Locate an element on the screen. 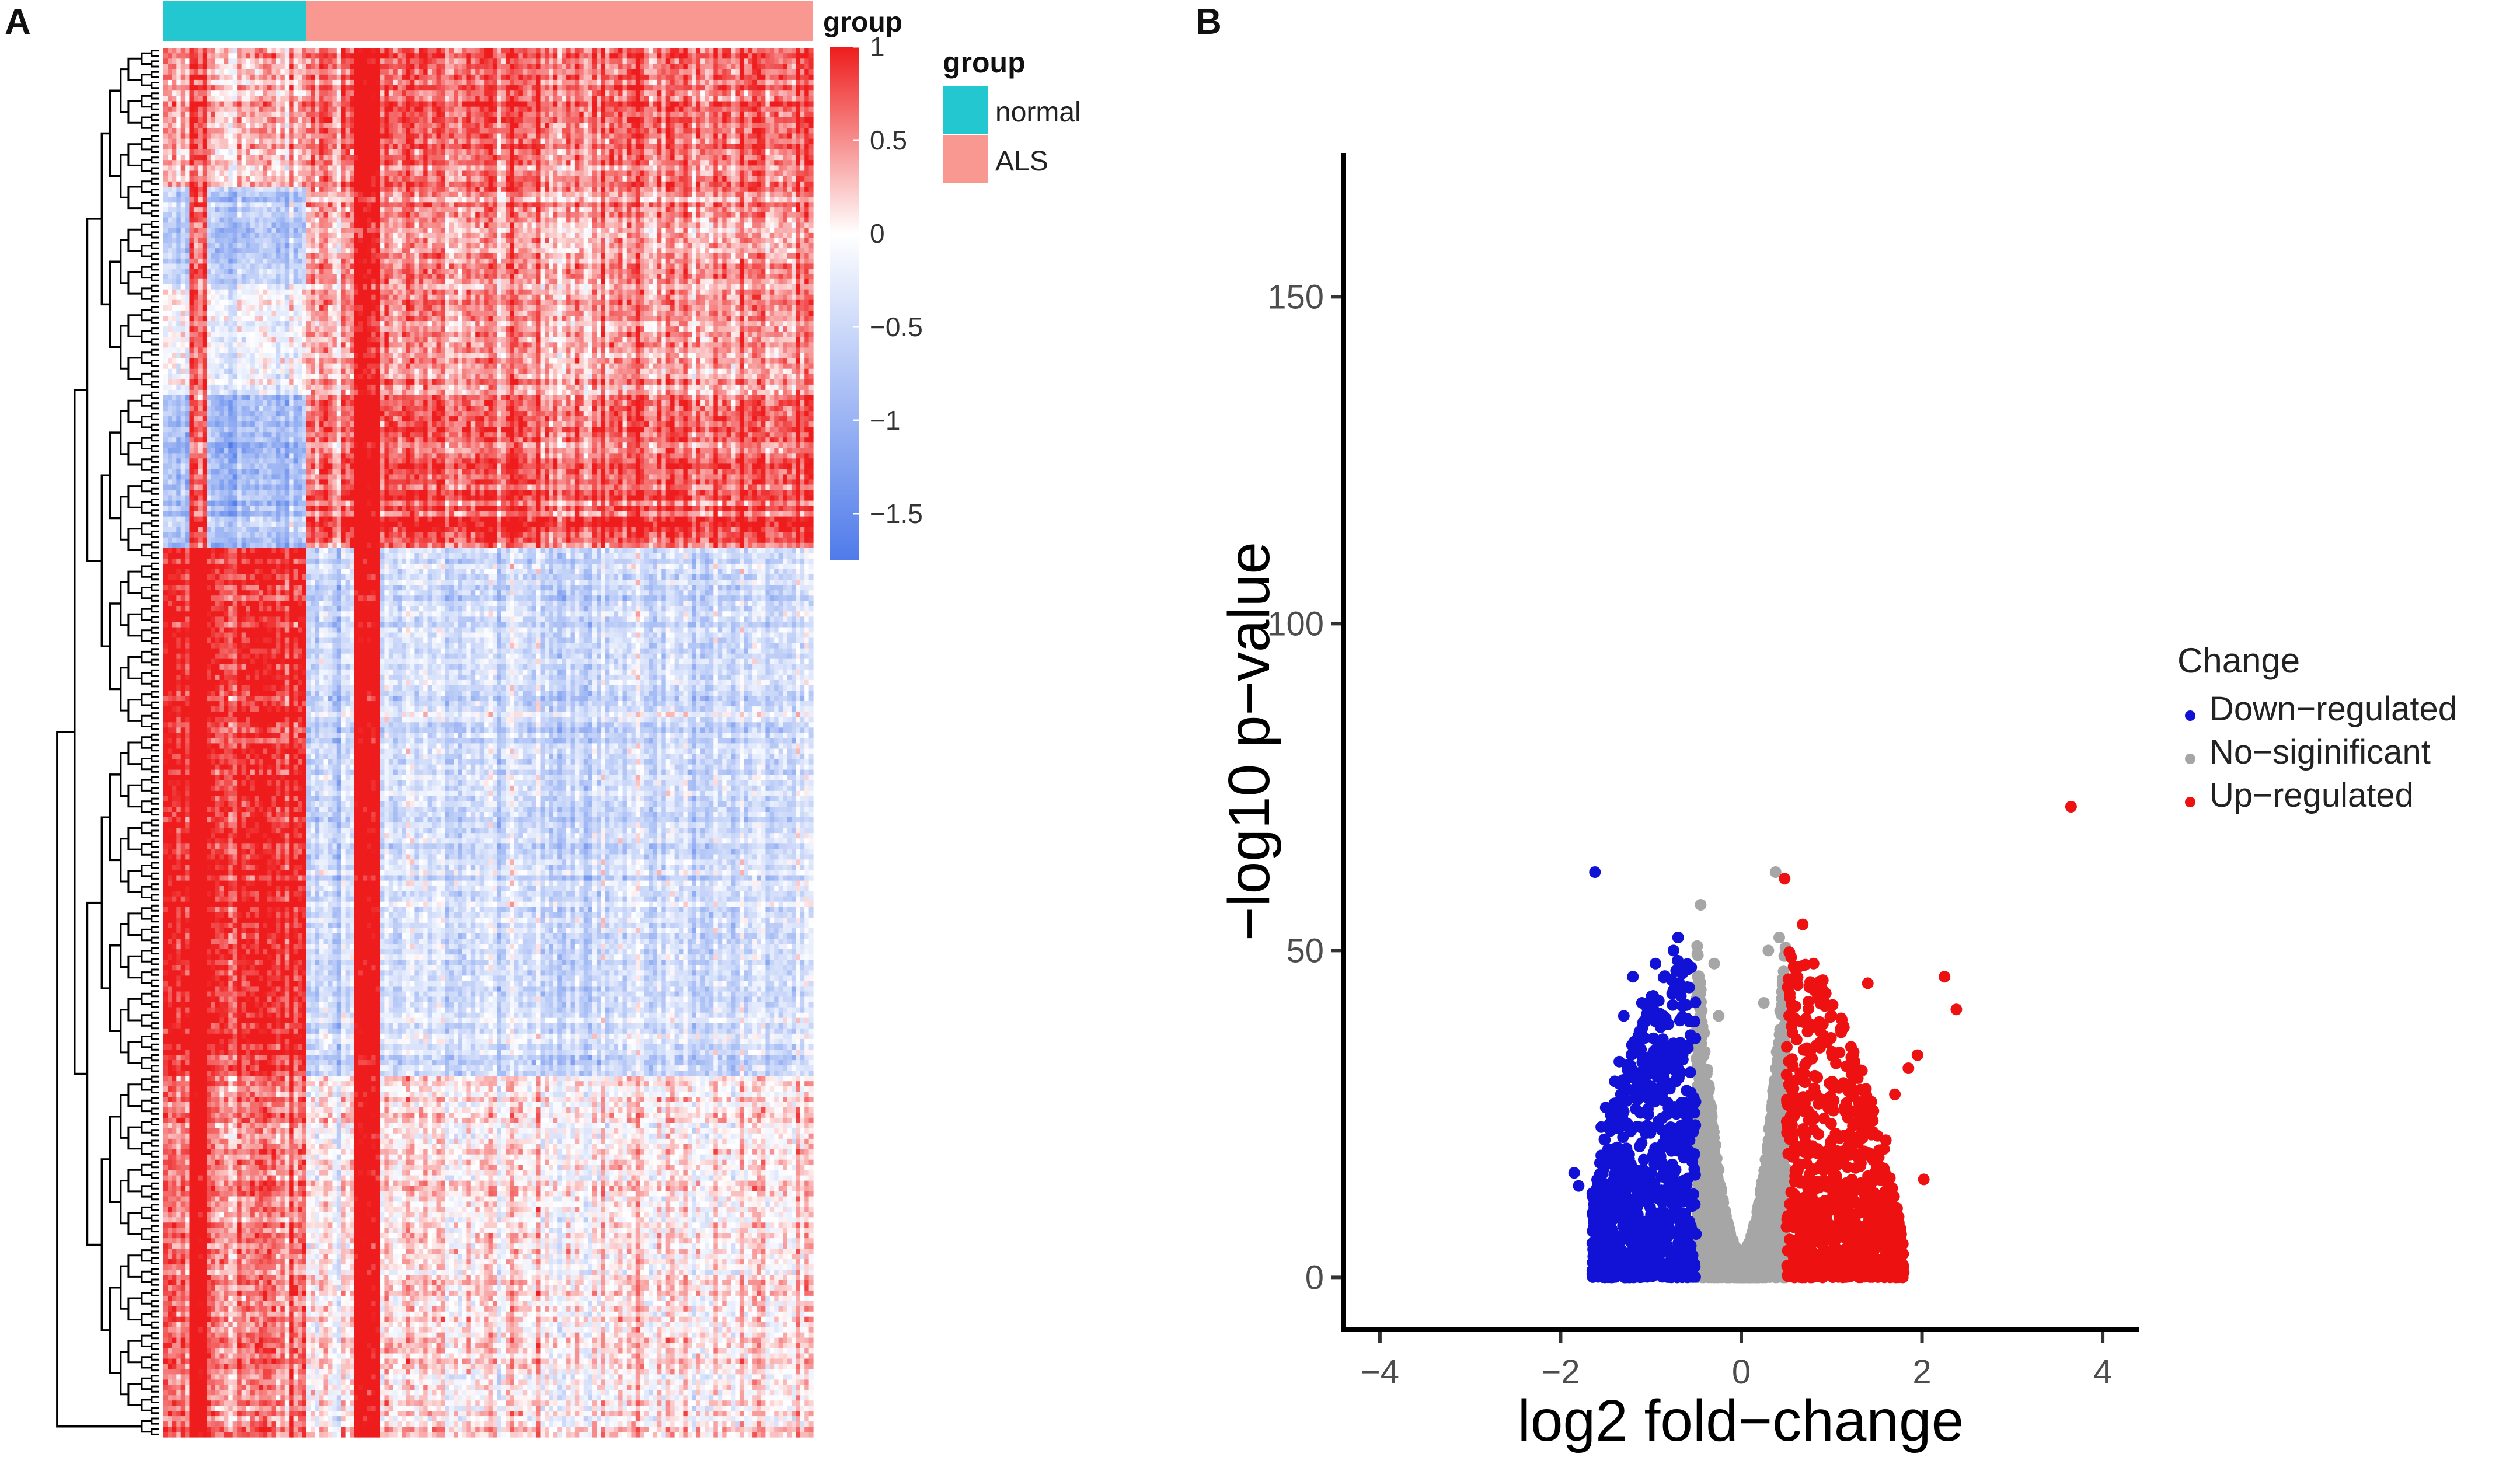 The height and width of the screenshot is (1464, 2520). annotation-als is located at coordinates (559, 21).